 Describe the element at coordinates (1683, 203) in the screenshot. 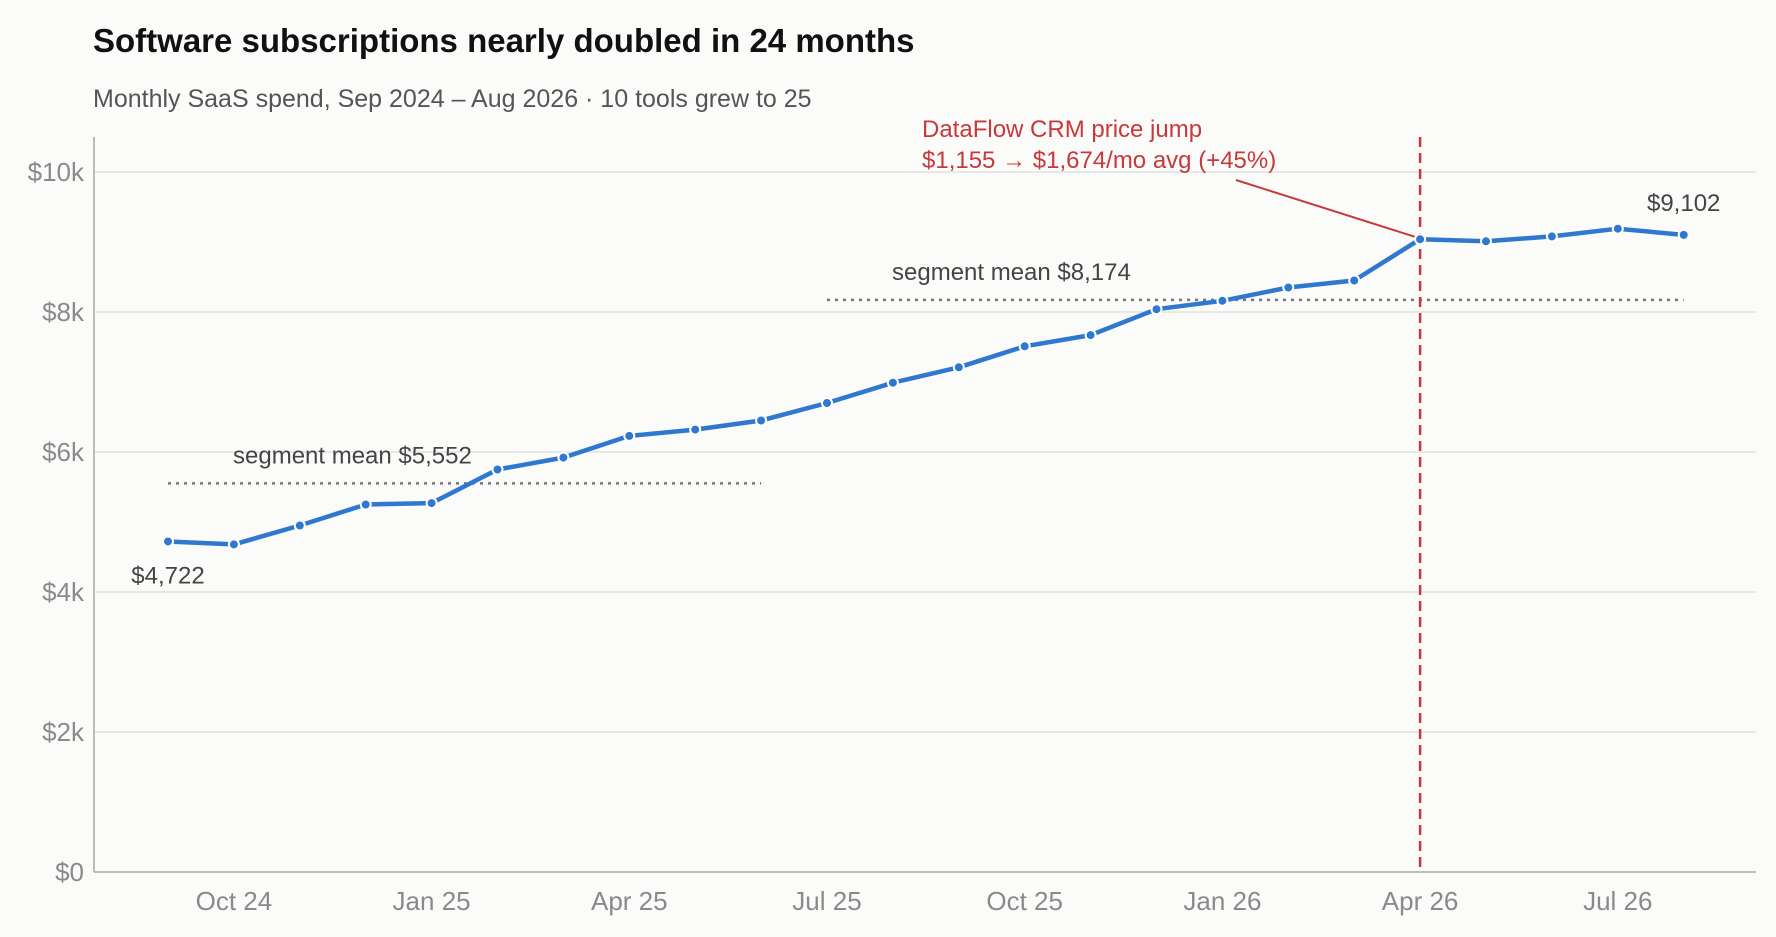

I see `point-label: $9,102` at that location.